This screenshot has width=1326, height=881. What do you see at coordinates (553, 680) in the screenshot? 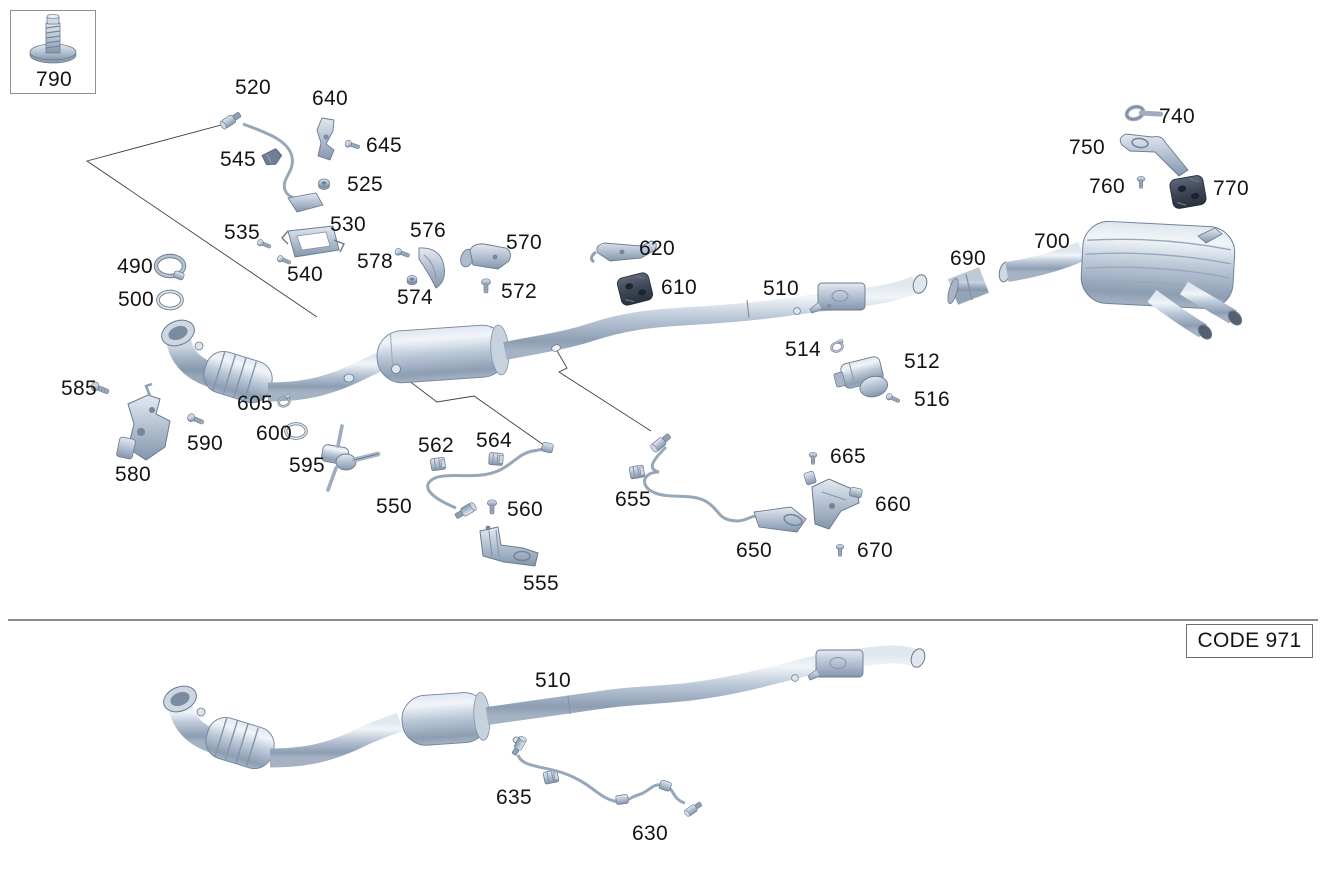
I see `callout-510-variant: 510` at bounding box center [553, 680].